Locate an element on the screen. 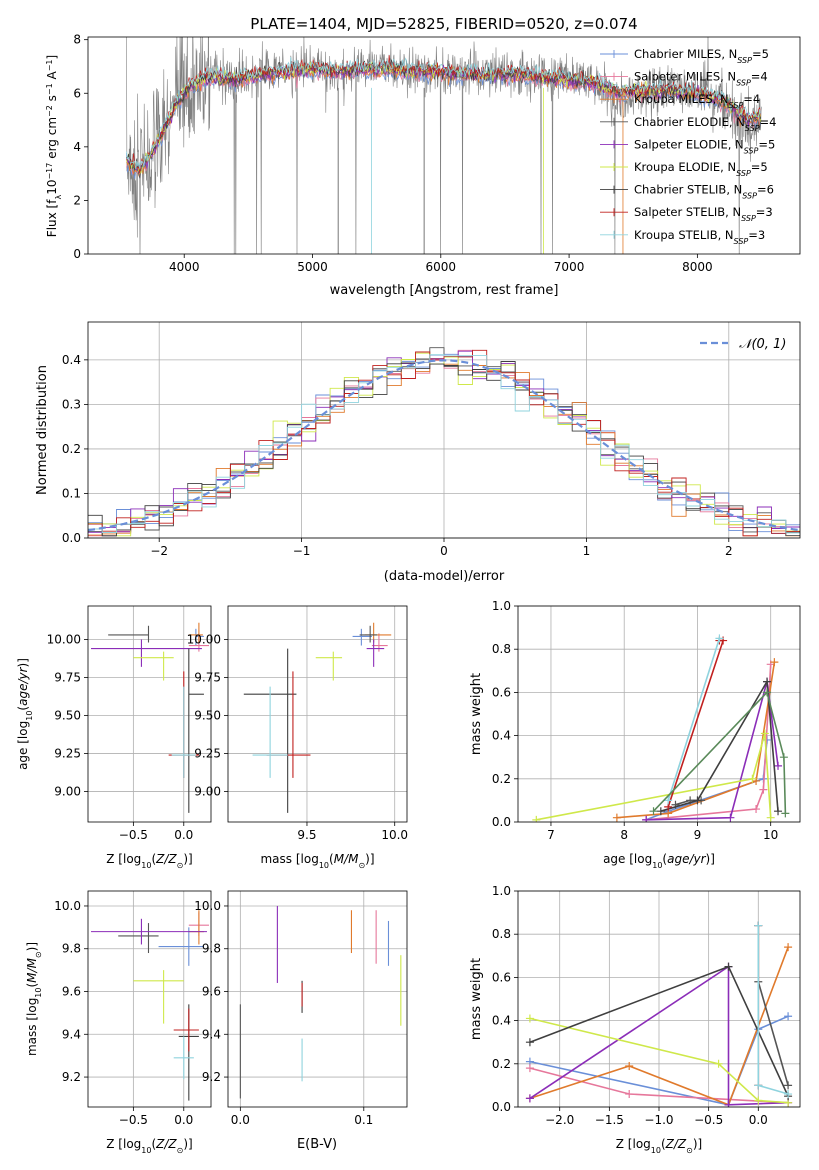 Image resolution: width=819 pixels, height=1170 pixels. label-part: Flux [f is located at coordinates (52, 218).